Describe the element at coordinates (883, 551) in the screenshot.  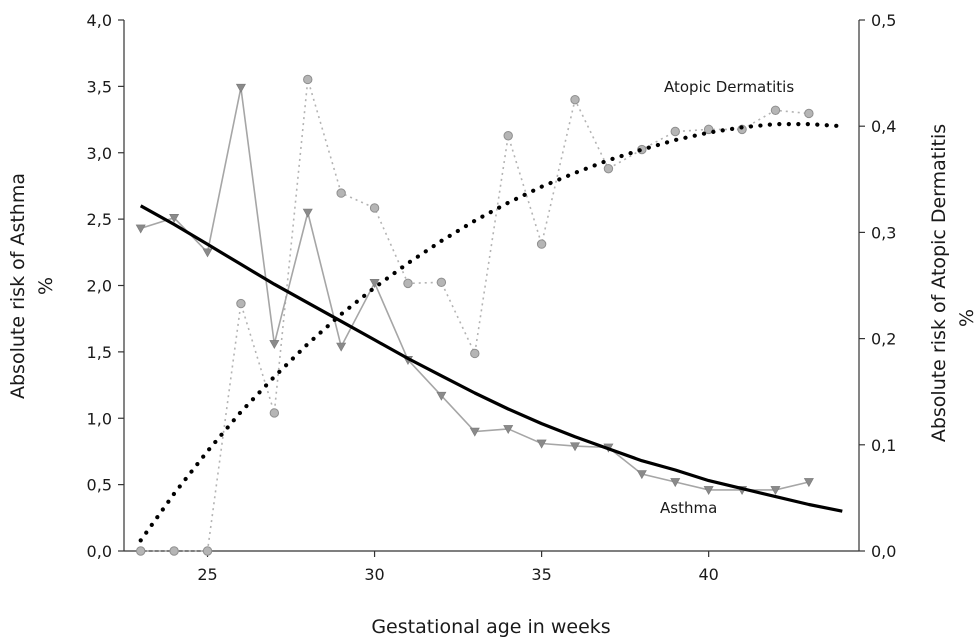
I see `y-right-tick-label: 0,0` at that location.